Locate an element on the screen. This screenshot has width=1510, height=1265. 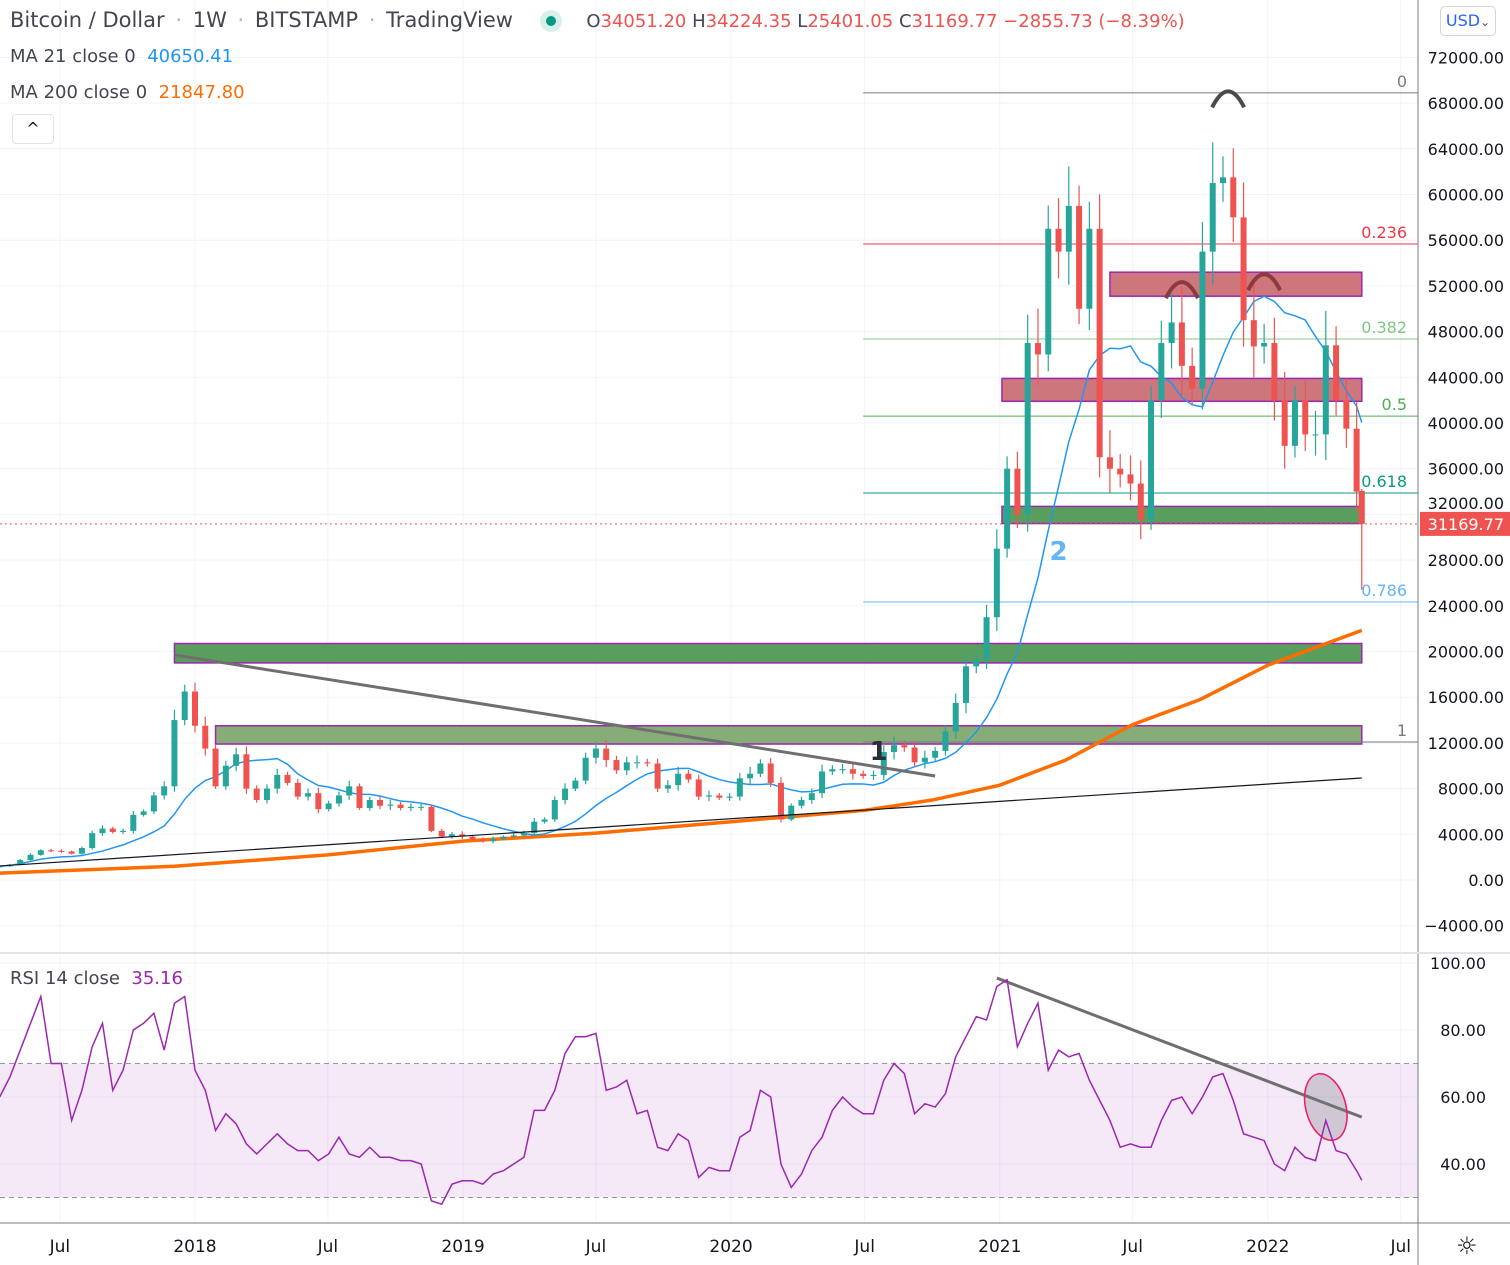
price-tick-label: 56000.00 is located at coordinates (1466, 240).